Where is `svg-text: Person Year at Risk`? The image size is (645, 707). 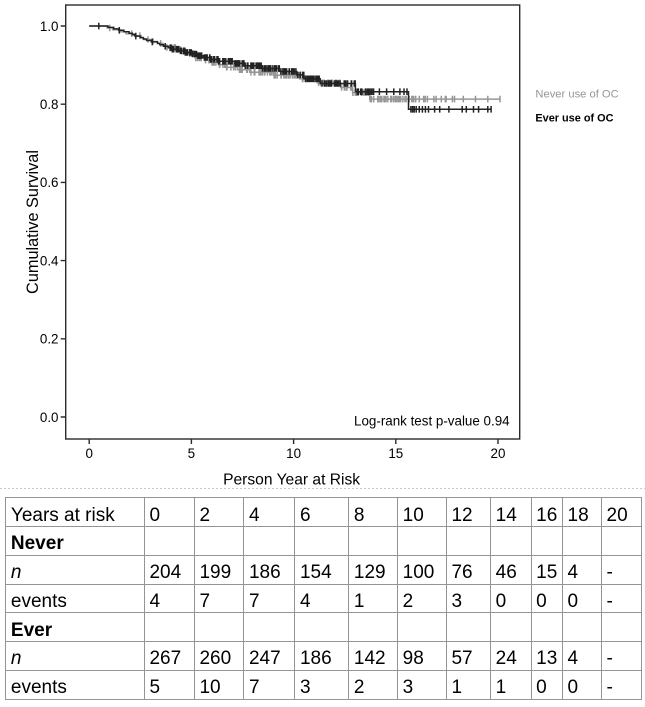
svg-text: Person Year at Risk is located at coordinates (291, 480).